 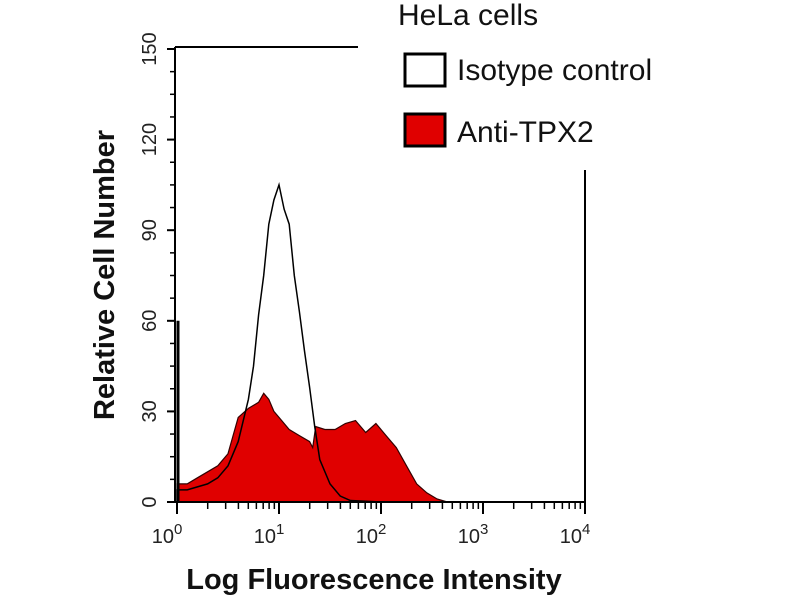 What do you see at coordinates (150, 48) in the screenshot?
I see `y-tick-label: 150` at bounding box center [150, 48].